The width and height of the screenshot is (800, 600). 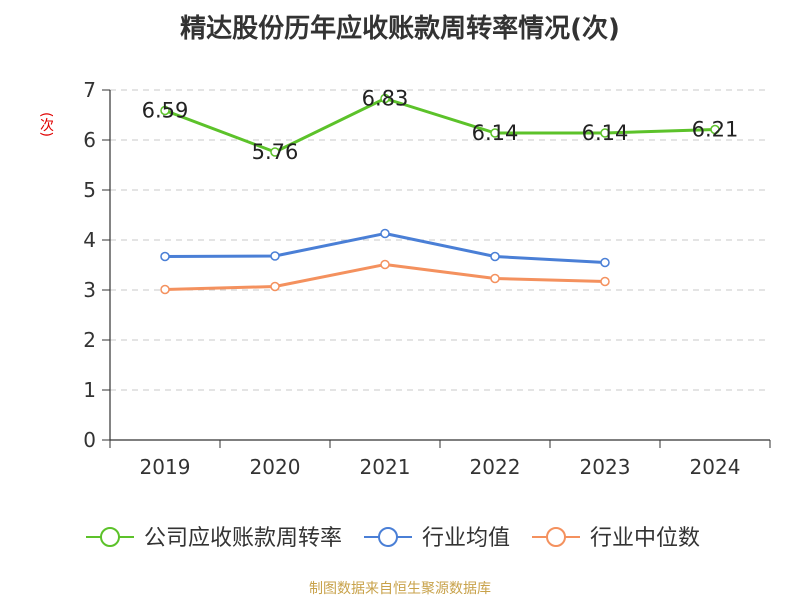 I want to click on x-tick-label: 2019, so click(x=165, y=467).